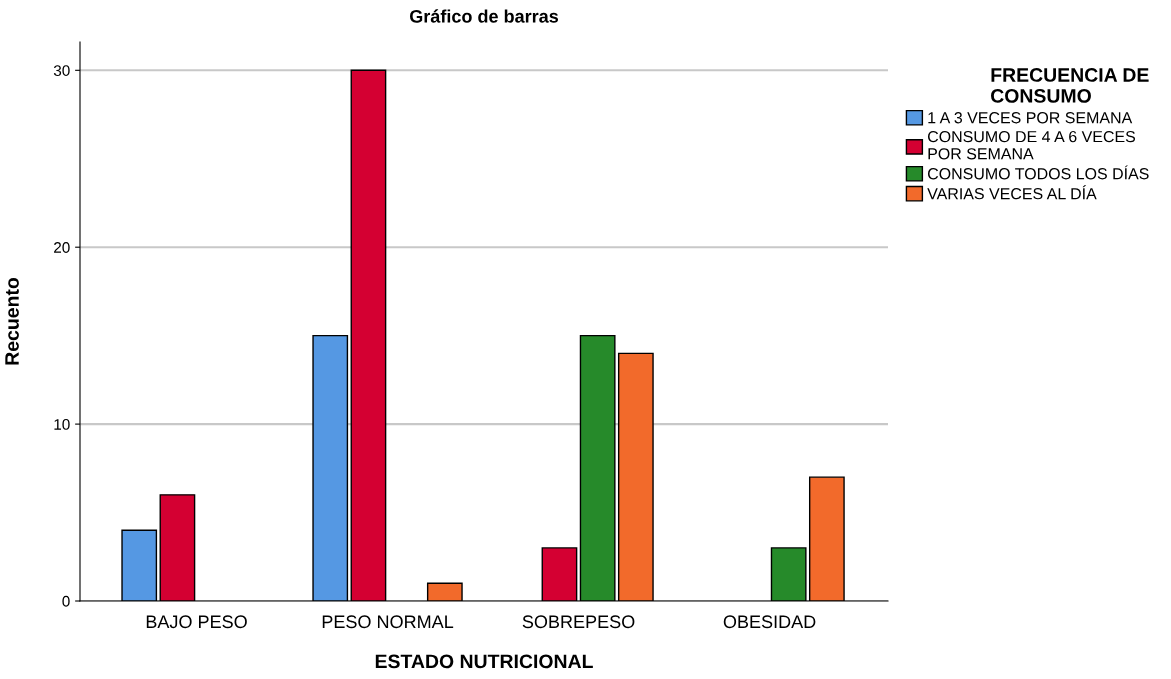 This screenshot has height=679, width=1171. What do you see at coordinates (196, 622) in the screenshot?
I see `x-tick-label: BAJO PESO` at bounding box center [196, 622].